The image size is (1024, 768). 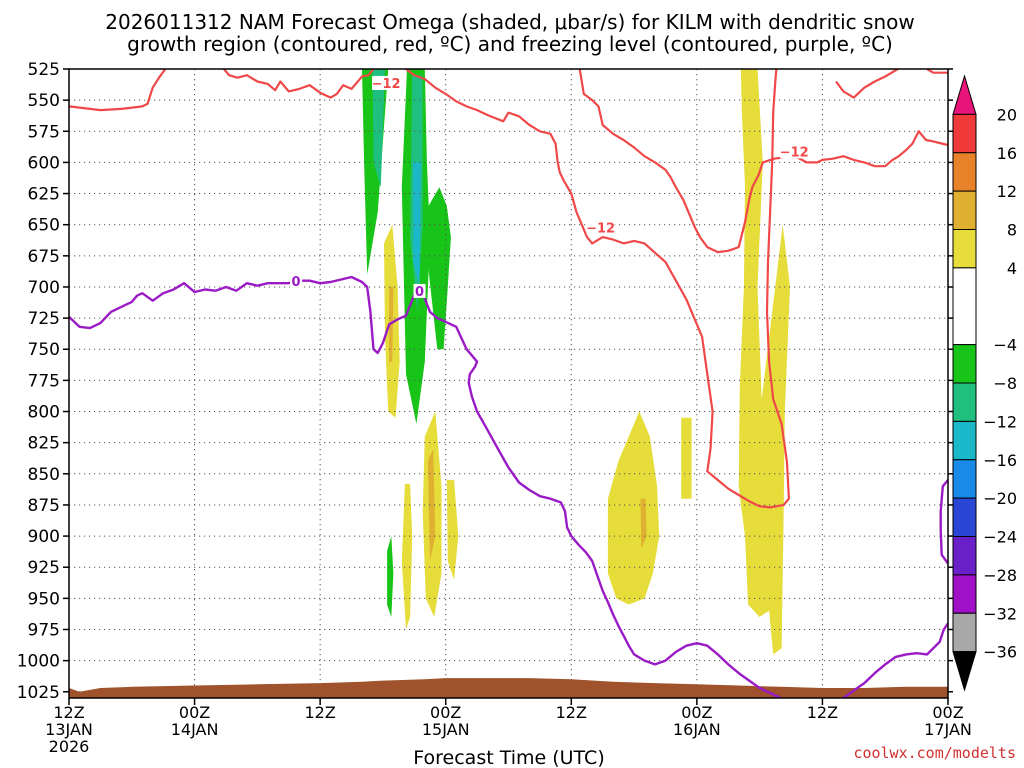 What do you see at coordinates (1000, 421) in the screenshot?
I see `colorbar-label-7: −12` at bounding box center [1000, 421].